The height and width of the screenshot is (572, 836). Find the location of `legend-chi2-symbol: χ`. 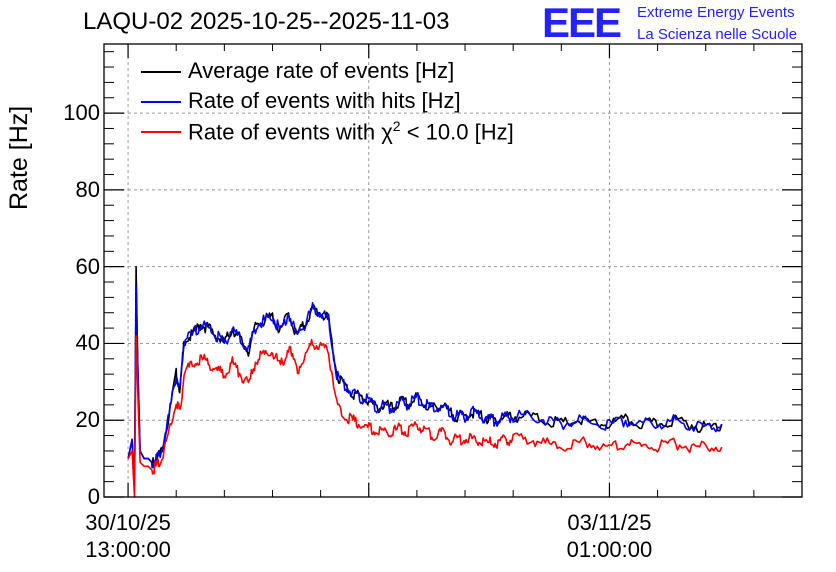

legend-chi2-symbol: χ is located at coordinates (387, 132).